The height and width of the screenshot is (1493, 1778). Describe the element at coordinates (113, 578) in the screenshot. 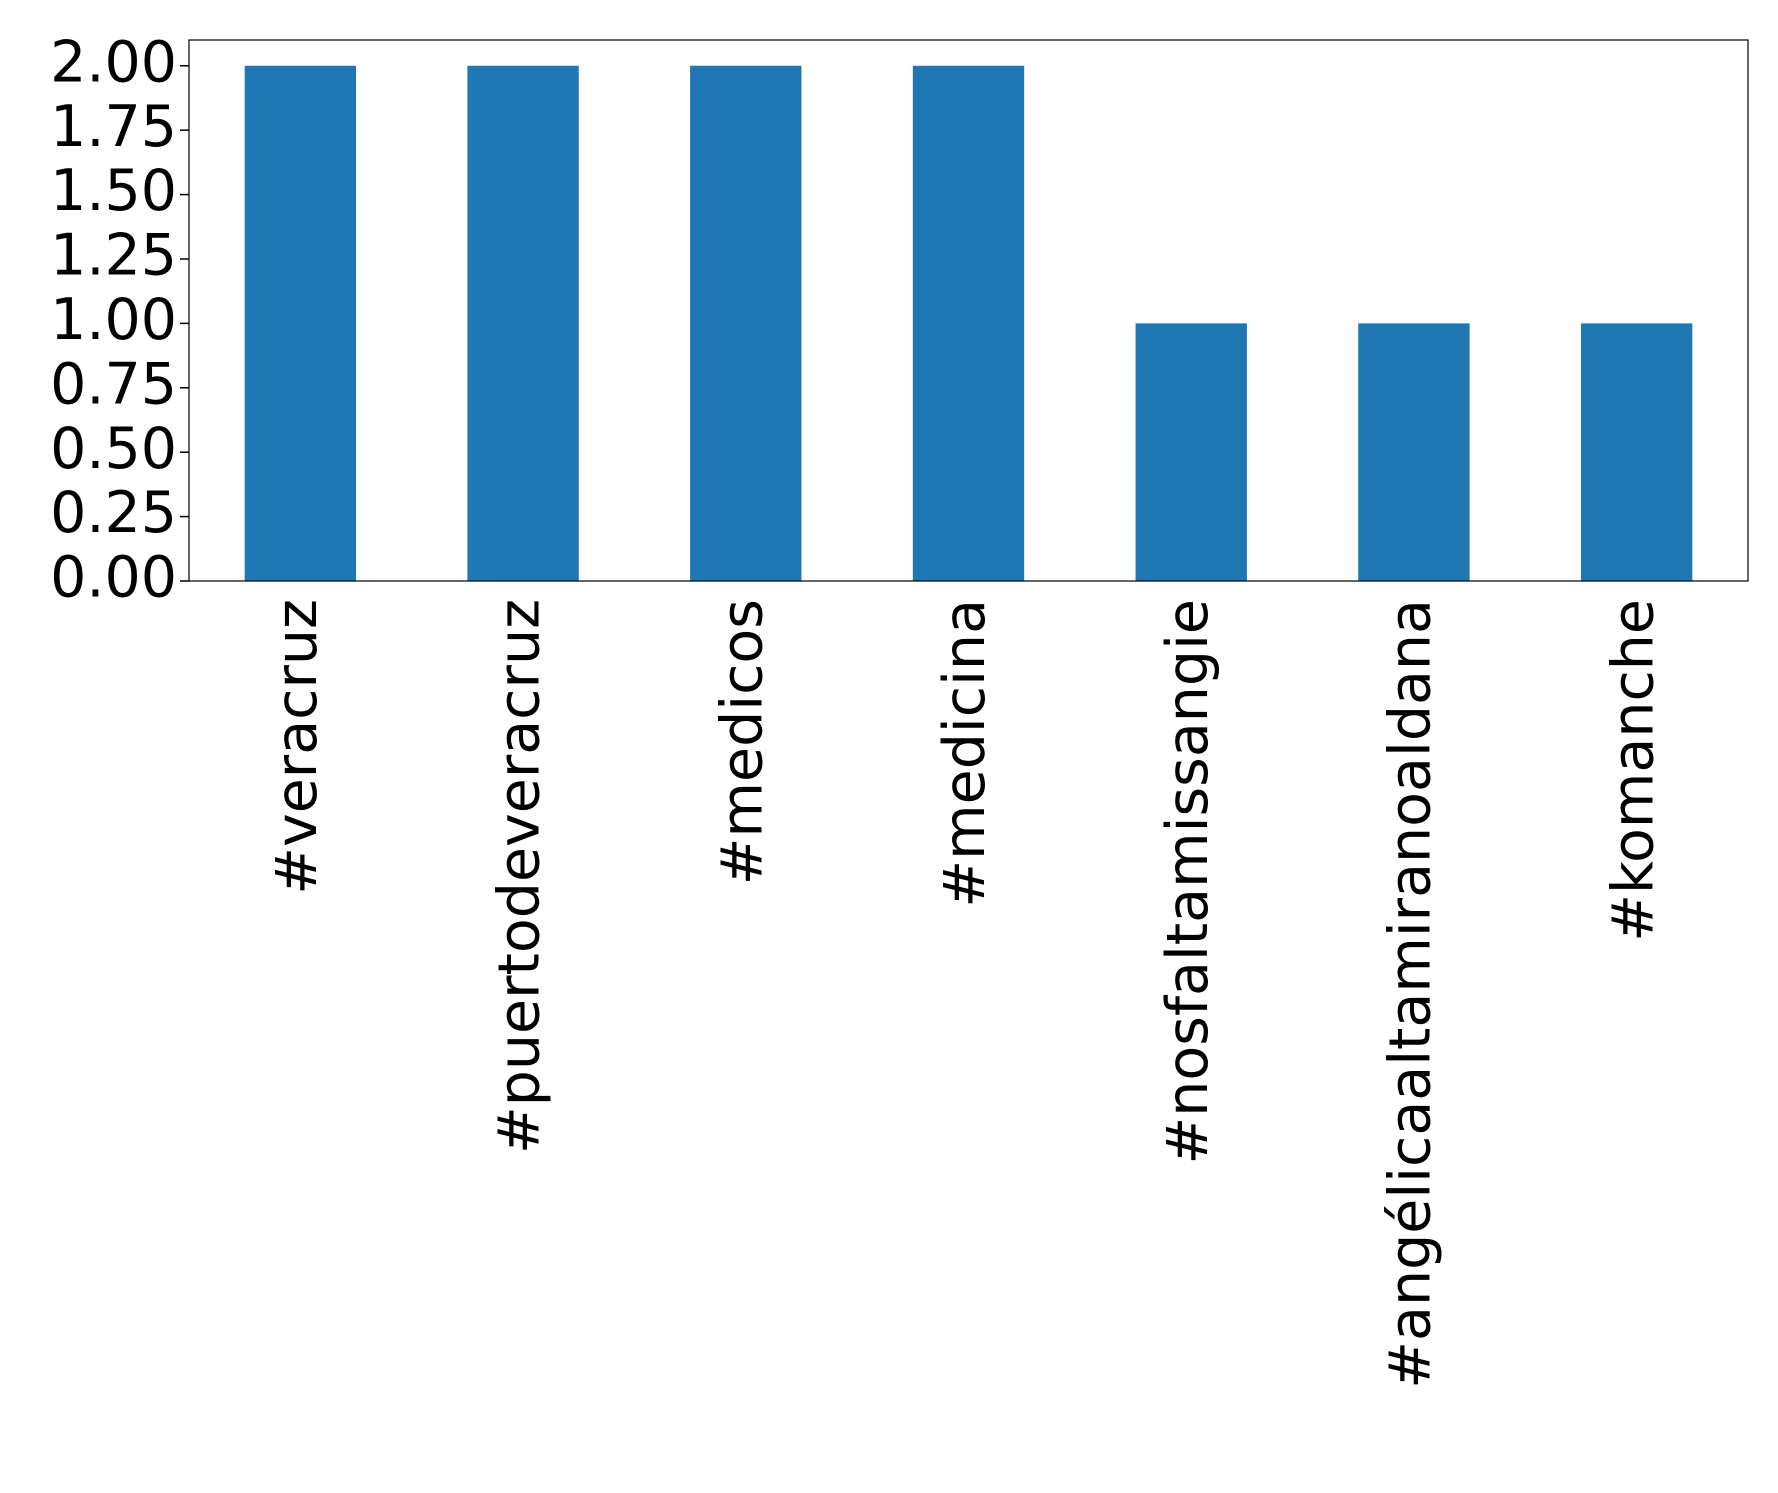

I see `y-tick-label: 0.00` at that location.